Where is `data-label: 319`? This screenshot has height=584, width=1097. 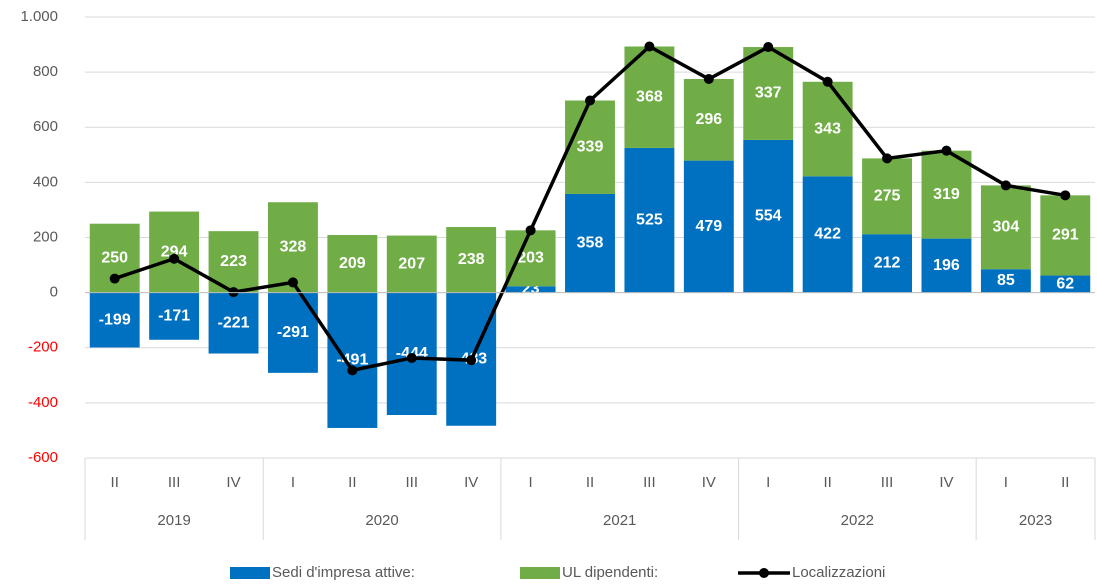
data-label: 319 is located at coordinates (946, 194).